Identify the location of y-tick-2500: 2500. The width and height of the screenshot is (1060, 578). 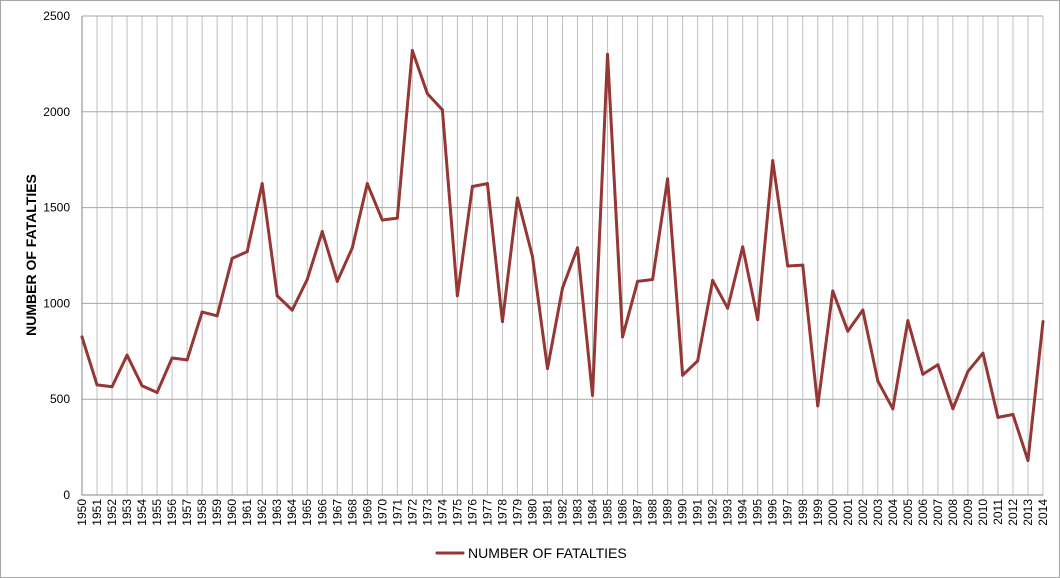
(56, 16).